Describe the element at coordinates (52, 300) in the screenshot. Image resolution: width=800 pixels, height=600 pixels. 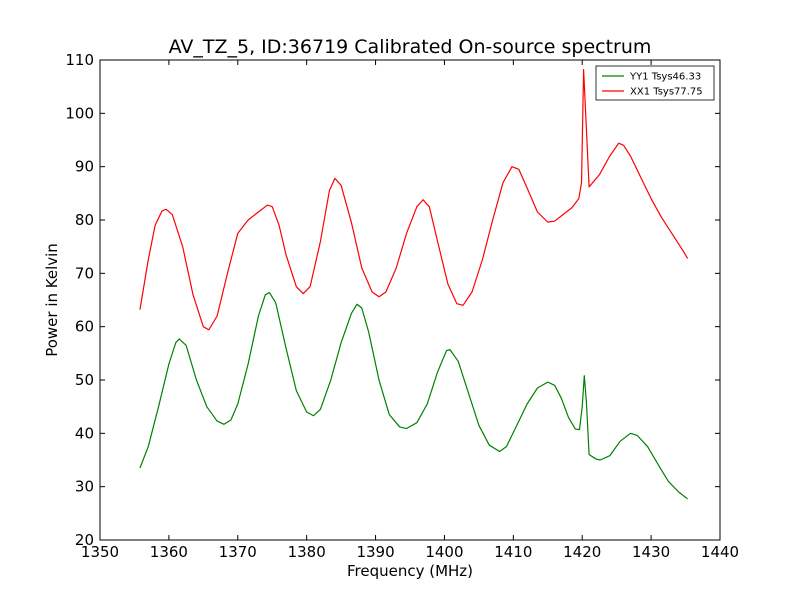
I see `y-axis-label: Power in Kelvin` at that location.